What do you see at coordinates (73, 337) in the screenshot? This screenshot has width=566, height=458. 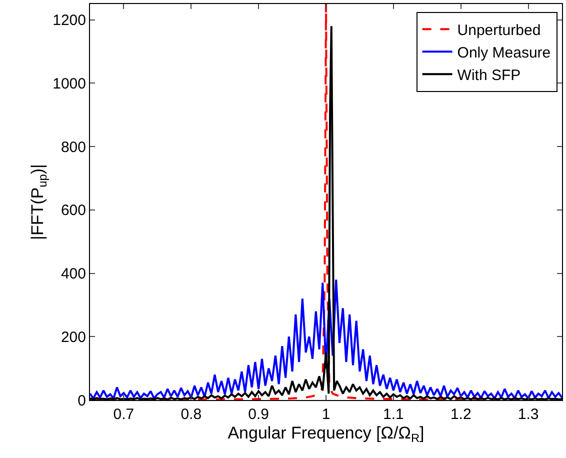 I see `y-tick-label: 200` at bounding box center [73, 337].